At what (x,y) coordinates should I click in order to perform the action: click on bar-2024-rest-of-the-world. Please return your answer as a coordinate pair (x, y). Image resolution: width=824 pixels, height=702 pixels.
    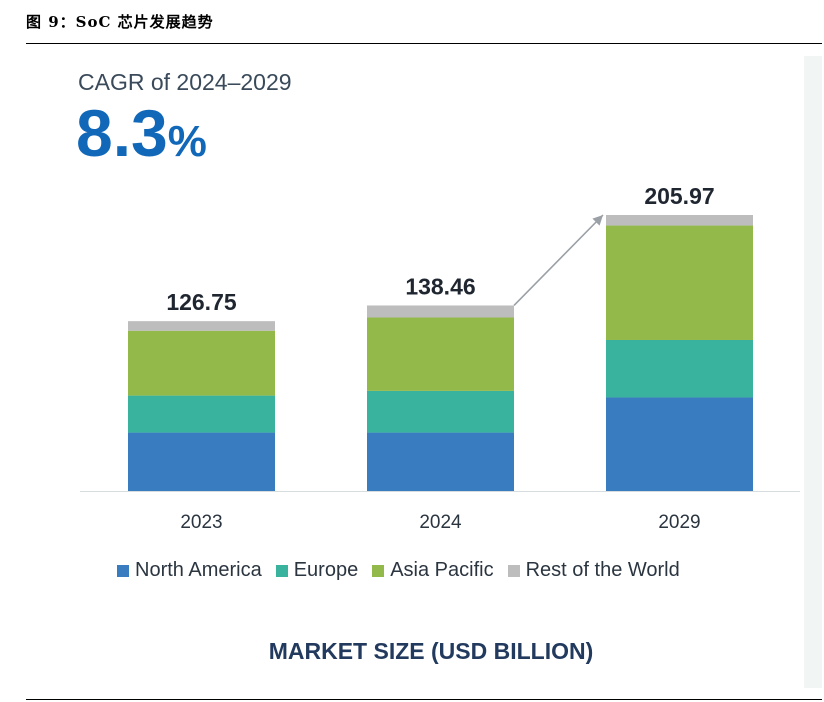
    Looking at the image, I should click on (440, 311).